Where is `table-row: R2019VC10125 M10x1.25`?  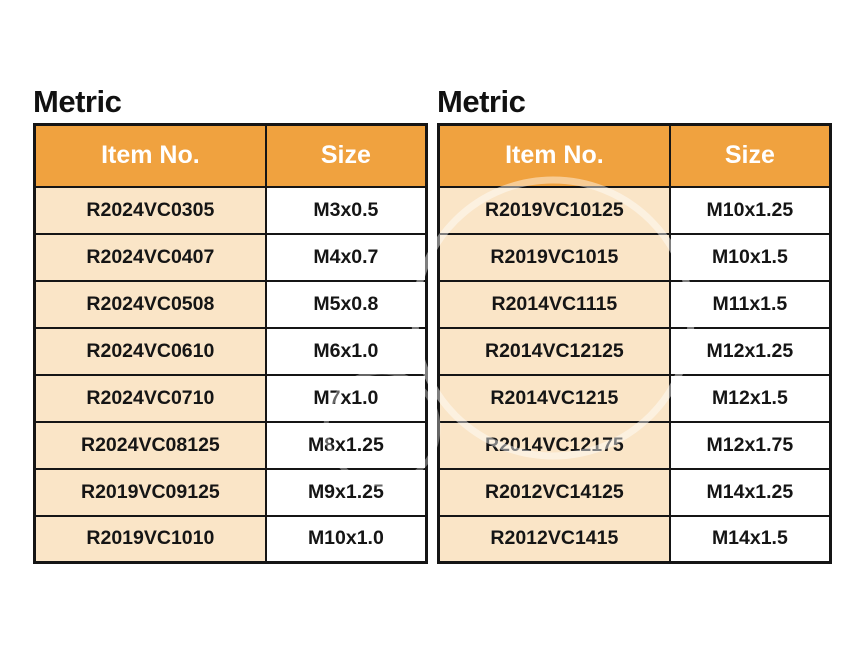
table-row: R2019VC10125 M10x1.25 is located at coordinates (634, 210).